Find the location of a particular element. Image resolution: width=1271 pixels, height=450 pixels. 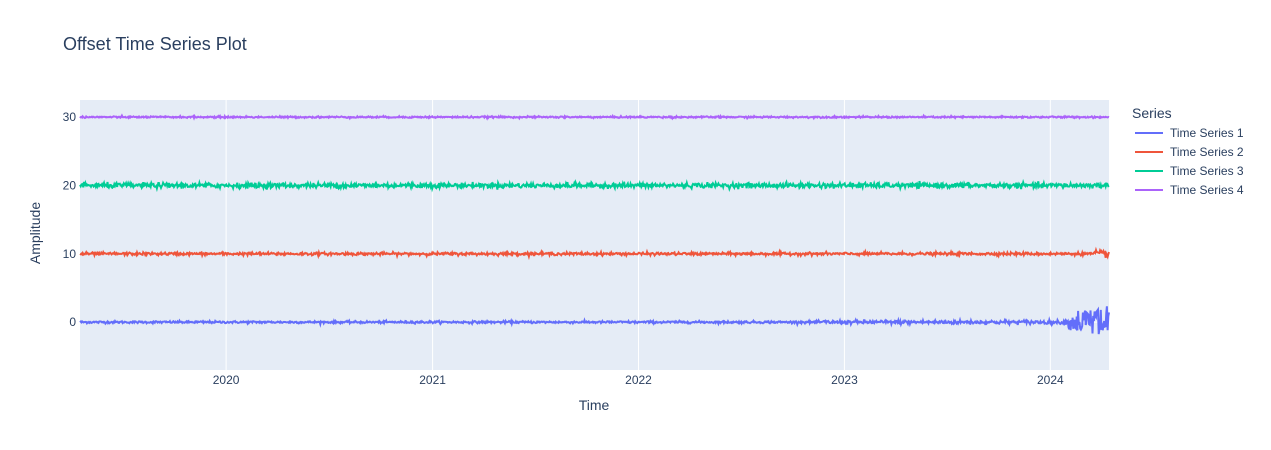

x-tick-label: 2024 is located at coordinates (1050, 380).